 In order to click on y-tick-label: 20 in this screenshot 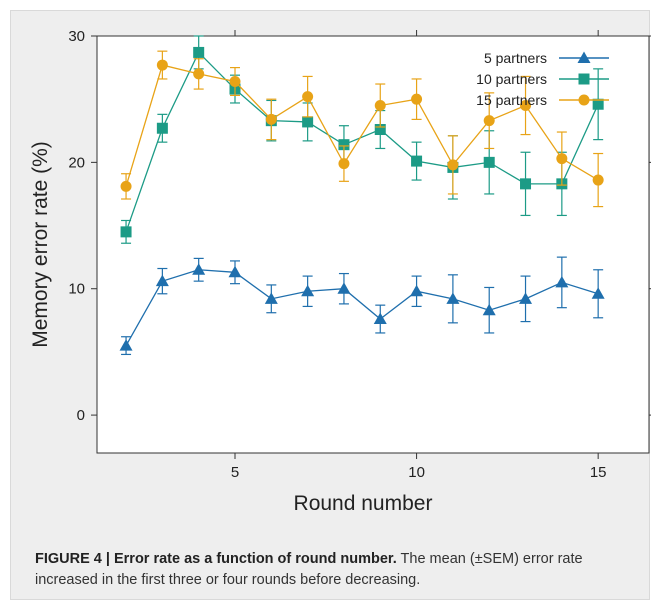, I will do `click(76, 162)`.